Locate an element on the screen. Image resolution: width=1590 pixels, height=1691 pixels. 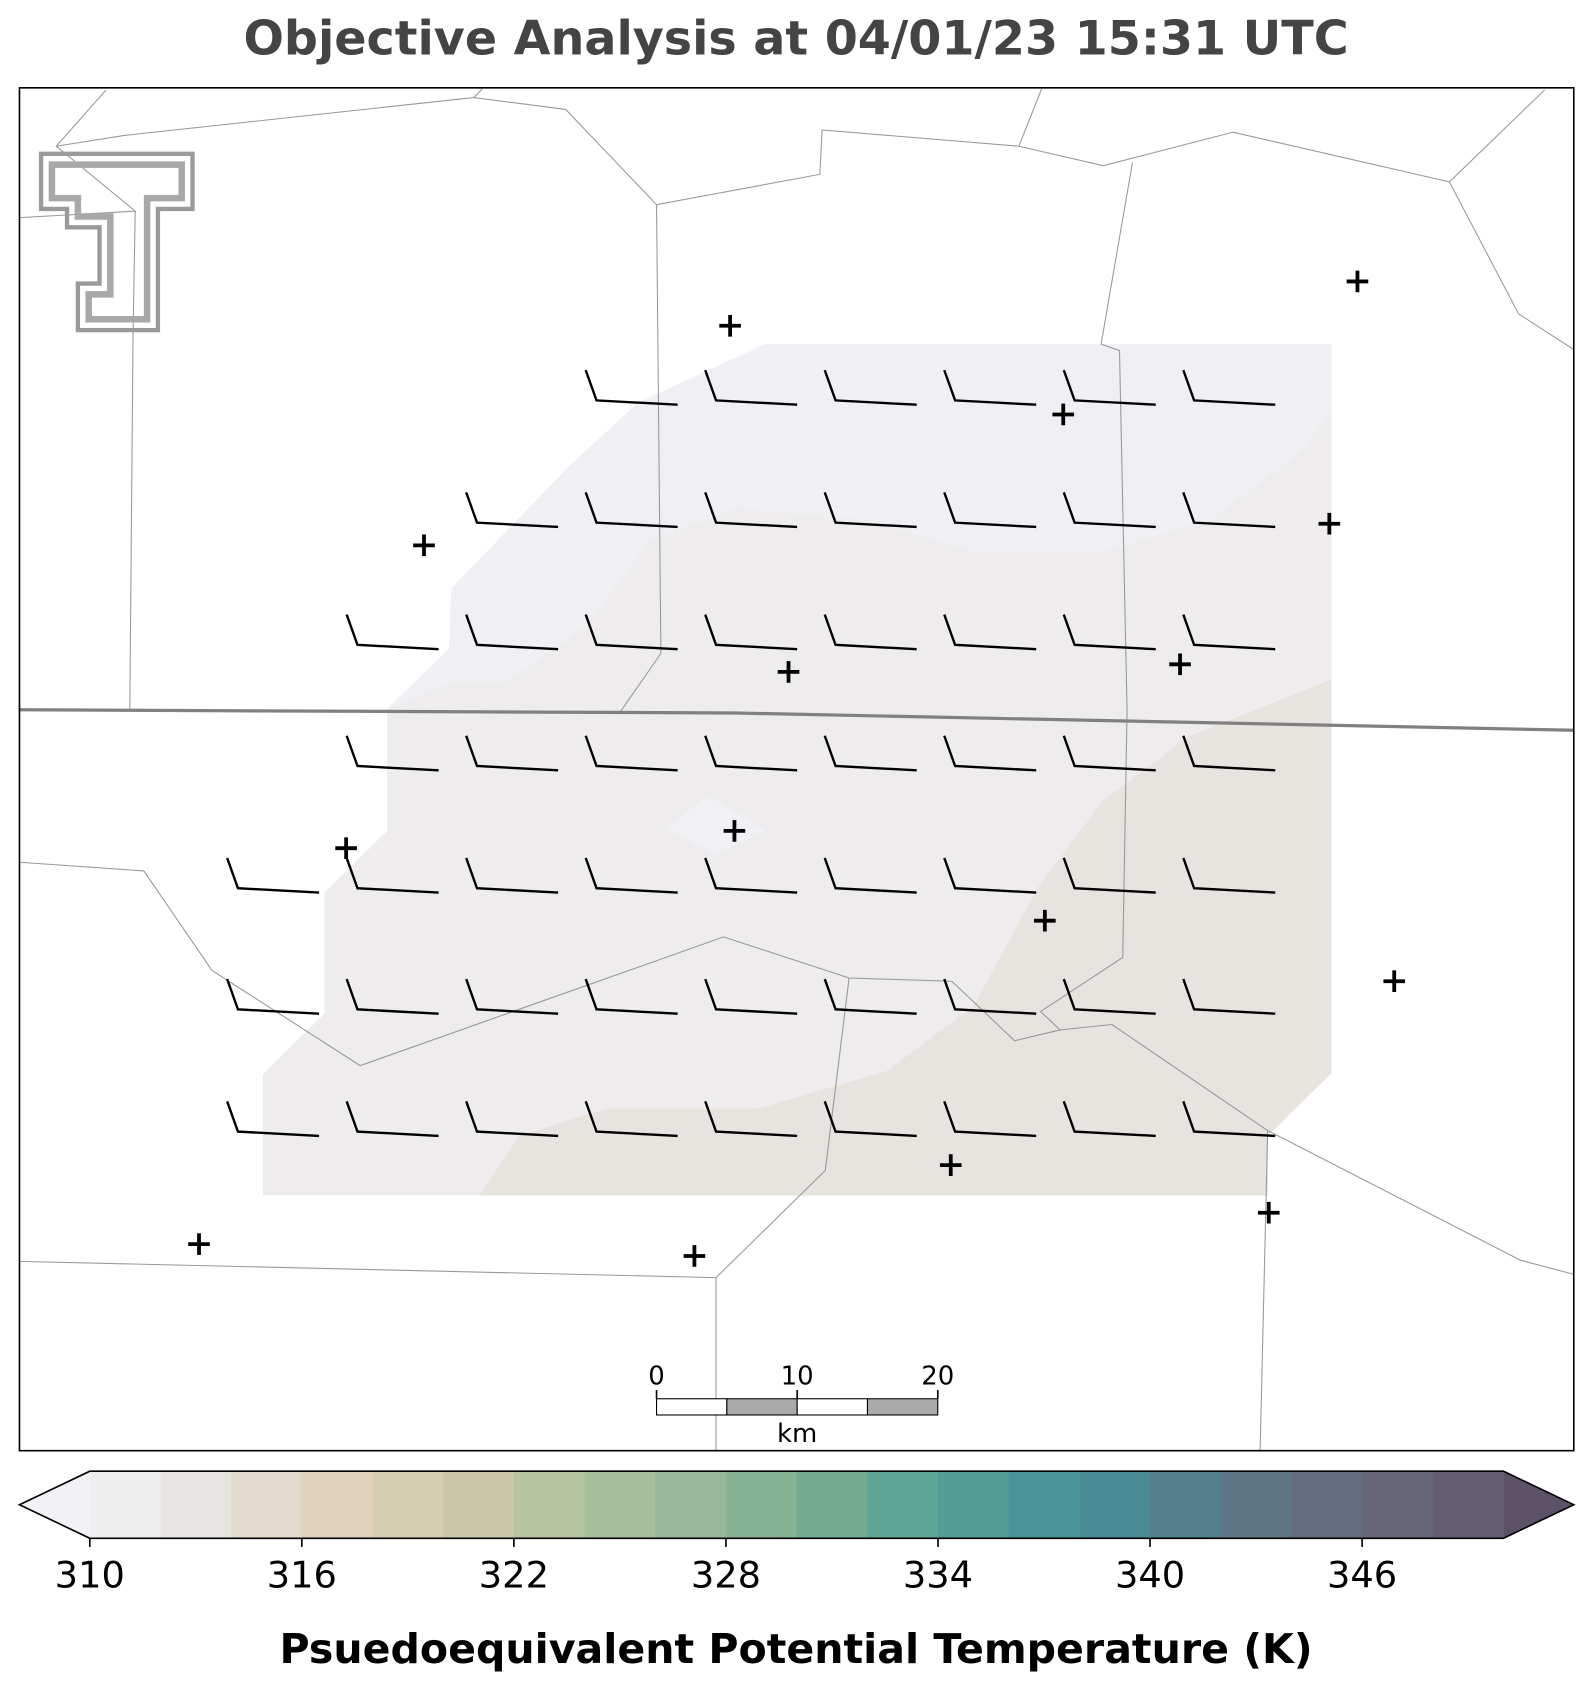
colorbar-tick-label: 322 is located at coordinates (514, 1575).